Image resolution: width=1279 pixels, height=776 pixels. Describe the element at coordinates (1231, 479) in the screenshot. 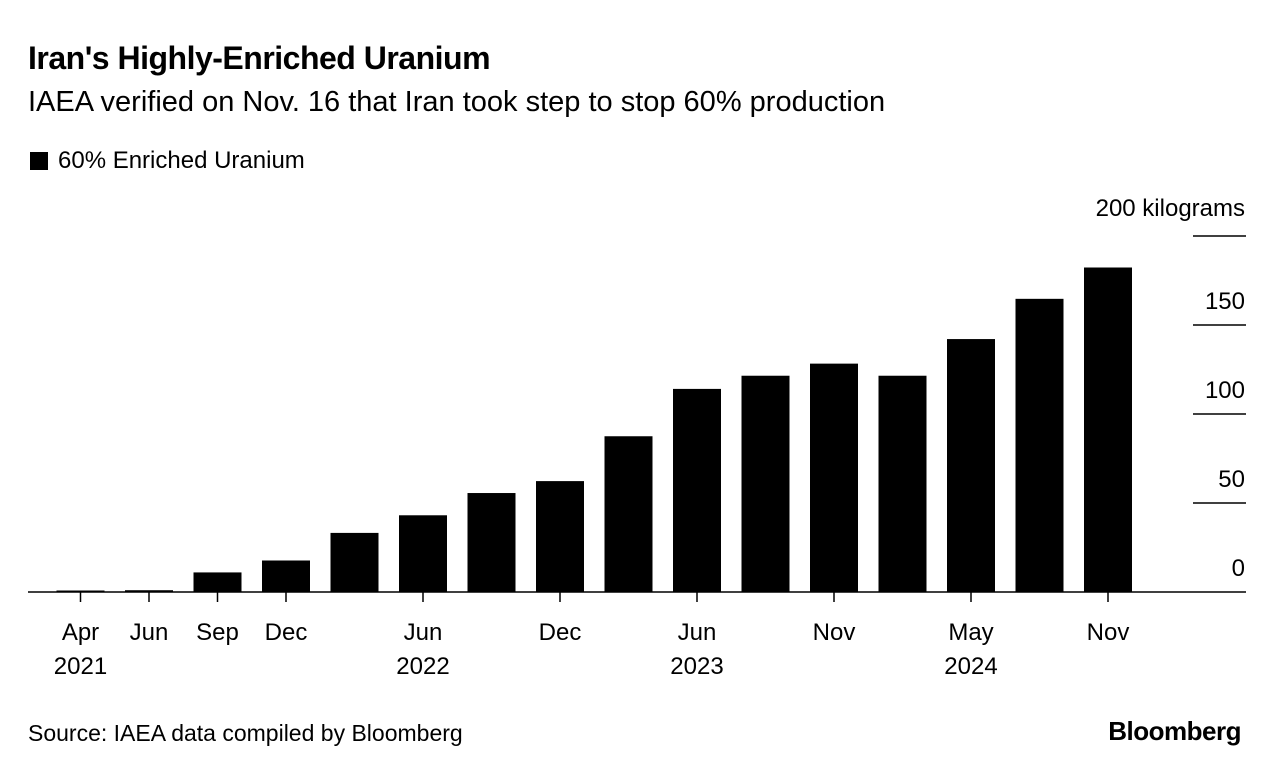

I see `y-tick-label: 50` at that location.